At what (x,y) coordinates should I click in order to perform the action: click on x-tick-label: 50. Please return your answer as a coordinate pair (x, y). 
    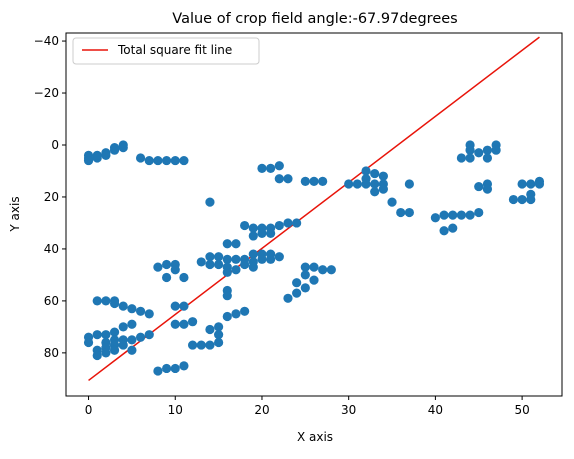
    Looking at the image, I should click on (521, 410).